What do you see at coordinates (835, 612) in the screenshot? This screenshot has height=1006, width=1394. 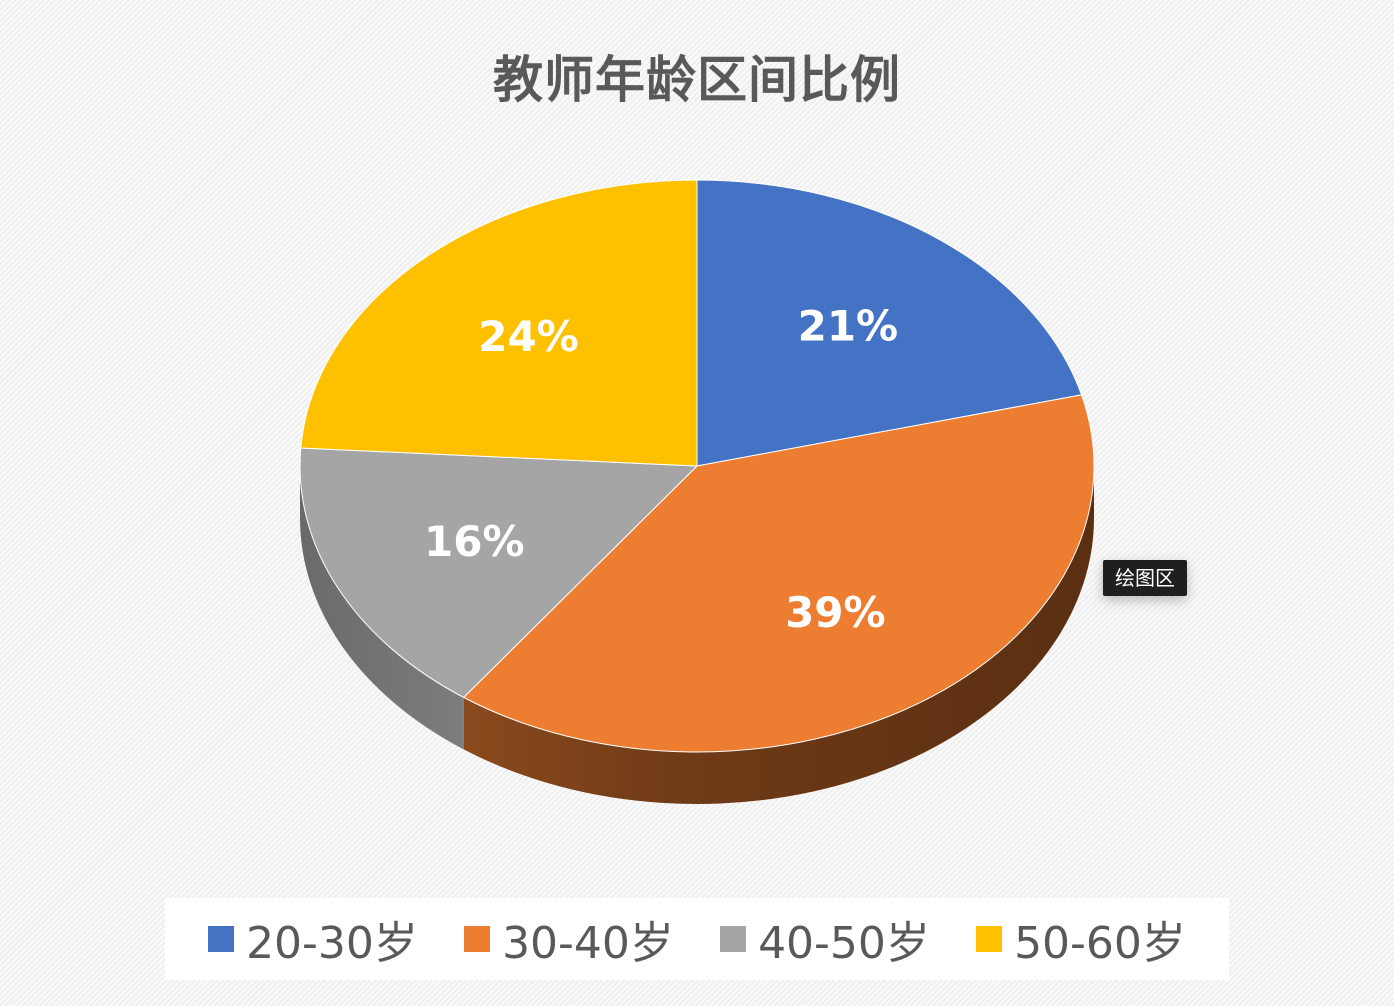 I see `data-label-30-40: 39%` at bounding box center [835, 612].